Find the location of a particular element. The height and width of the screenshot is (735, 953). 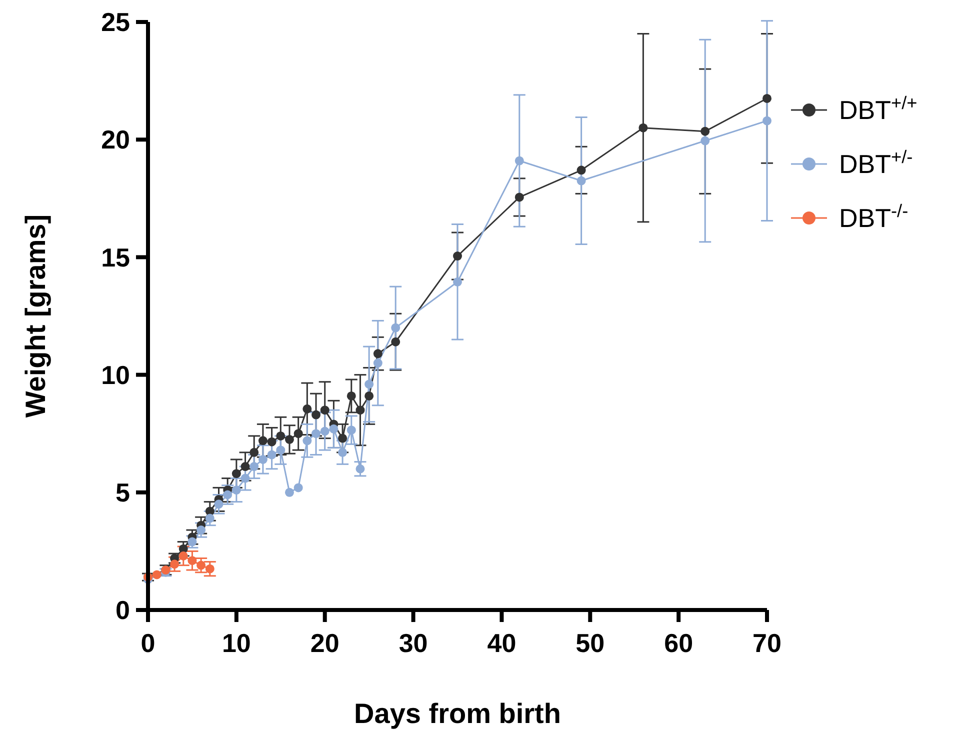

y-tick-label: 0 is located at coordinates (123, 610).